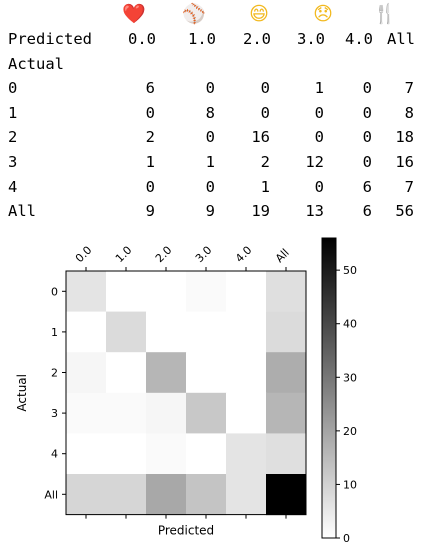  What do you see at coordinates (54, 454) in the screenshot?
I see `y-tick-label: 4` at bounding box center [54, 454].